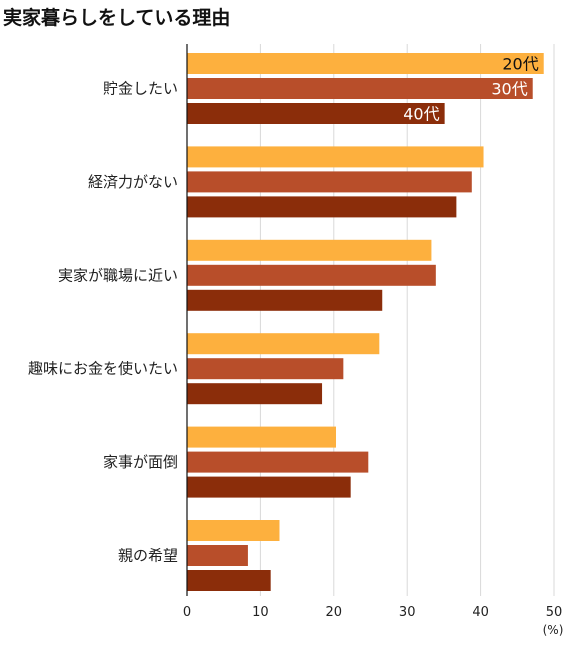  What do you see at coordinates (133, 182) in the screenshot?
I see `category-label: 経済力がない` at bounding box center [133, 182].